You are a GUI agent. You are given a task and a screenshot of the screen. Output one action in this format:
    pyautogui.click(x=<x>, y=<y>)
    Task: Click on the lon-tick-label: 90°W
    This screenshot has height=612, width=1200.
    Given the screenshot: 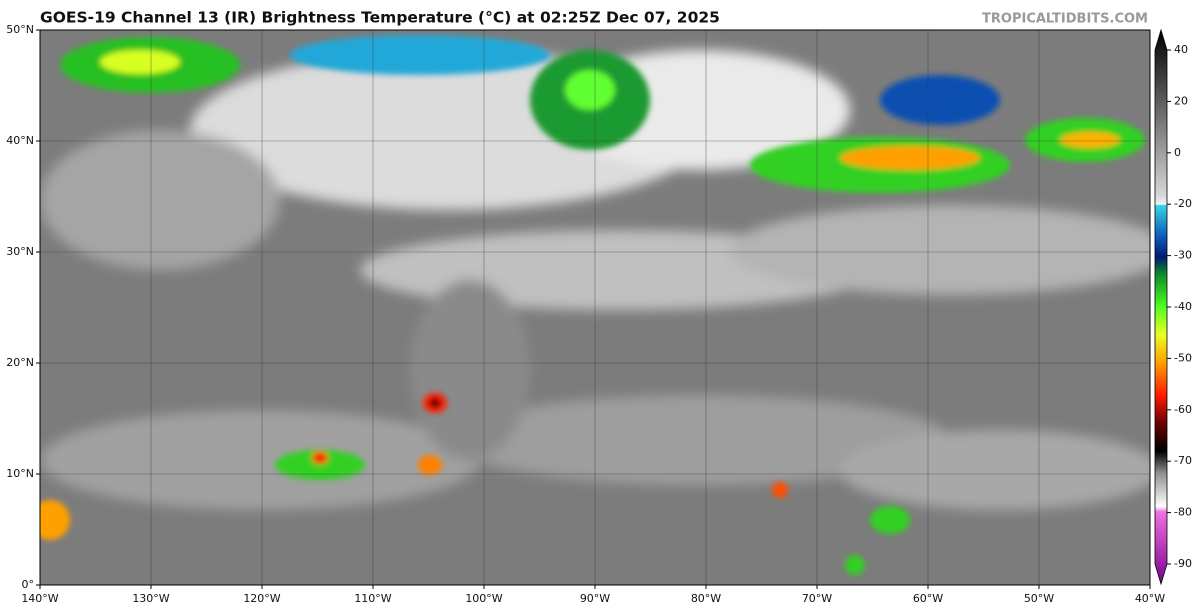 What is the action you would take?
    pyautogui.click(x=595, y=598)
    